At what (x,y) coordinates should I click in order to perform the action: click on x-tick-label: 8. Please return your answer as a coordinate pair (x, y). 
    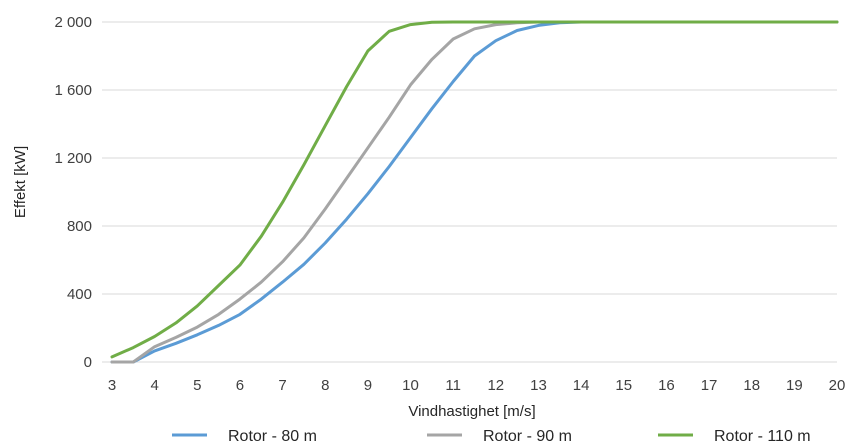
    Looking at the image, I should click on (325, 385).